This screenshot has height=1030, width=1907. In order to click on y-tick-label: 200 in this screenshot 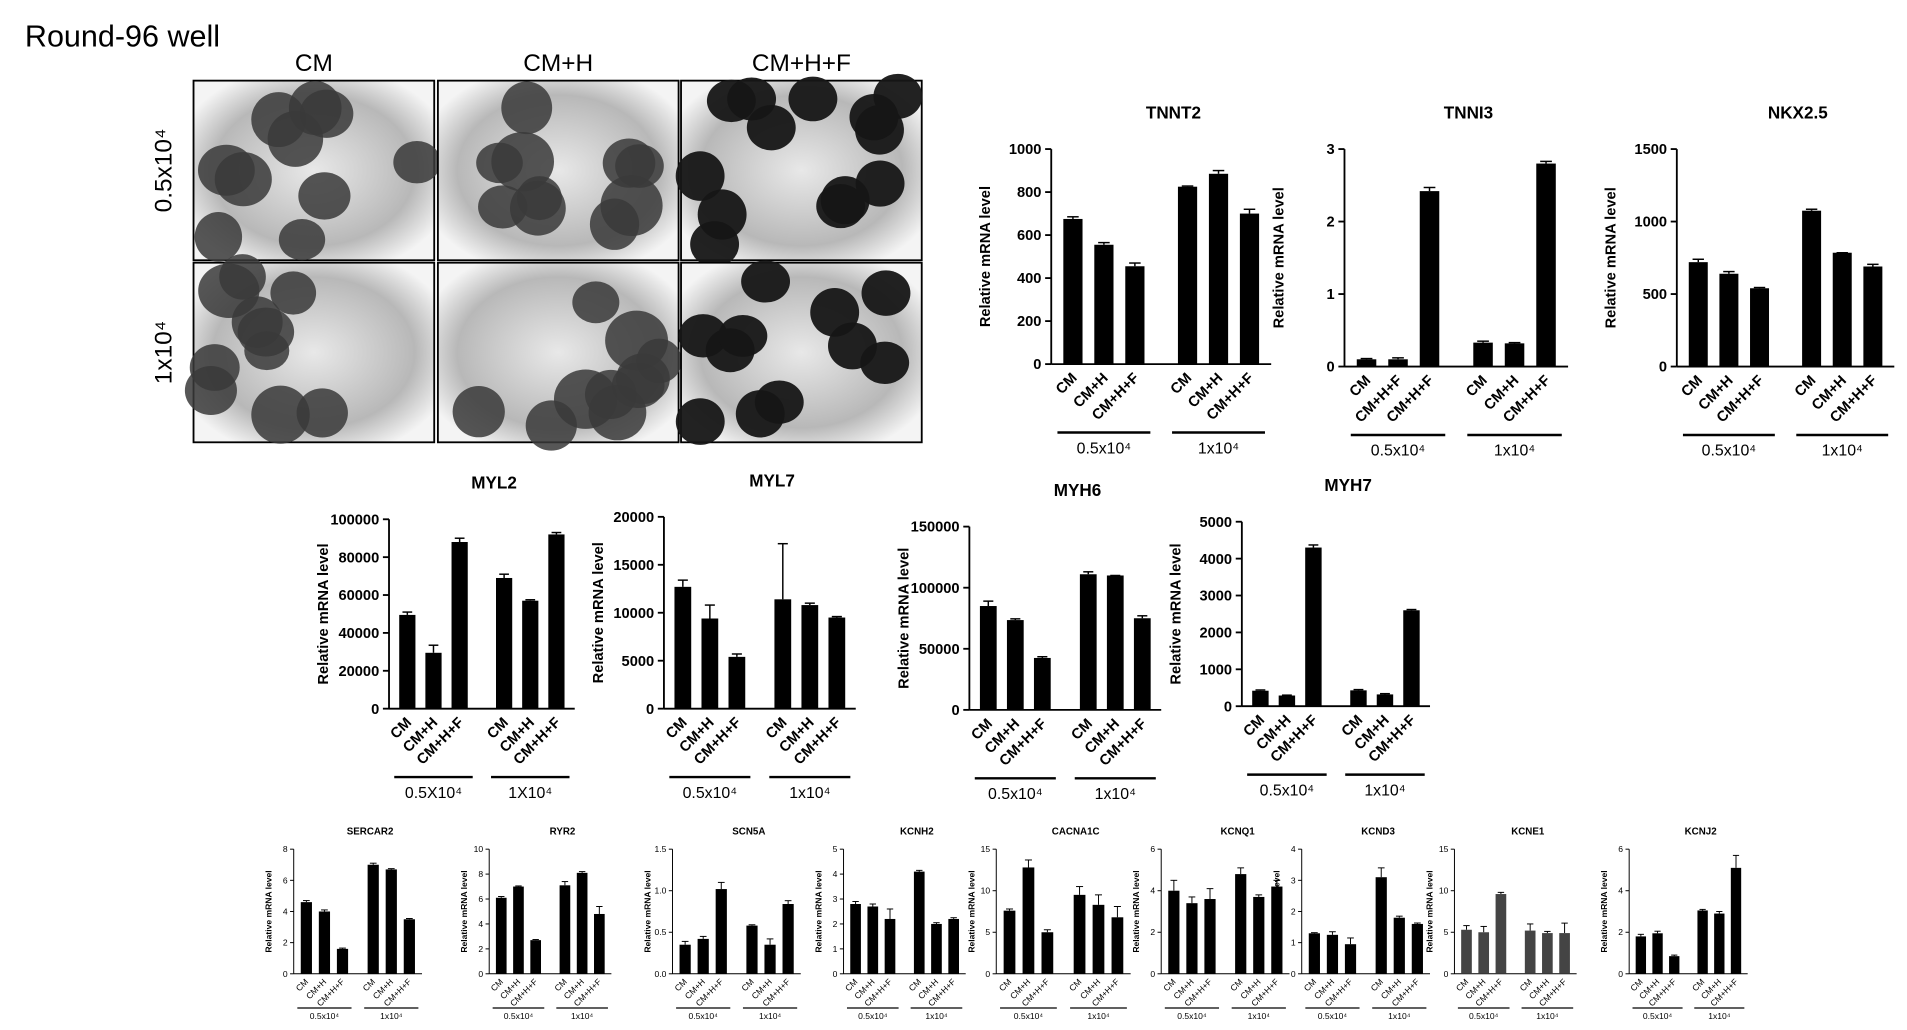, I will do `click(1029, 322)`.